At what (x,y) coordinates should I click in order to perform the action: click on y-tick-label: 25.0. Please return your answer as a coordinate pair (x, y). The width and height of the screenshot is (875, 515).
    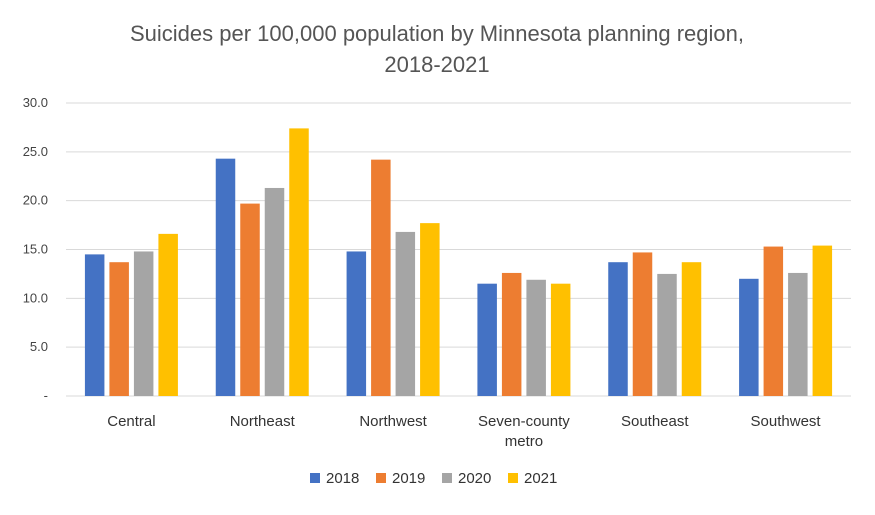
    Looking at the image, I should click on (35, 151).